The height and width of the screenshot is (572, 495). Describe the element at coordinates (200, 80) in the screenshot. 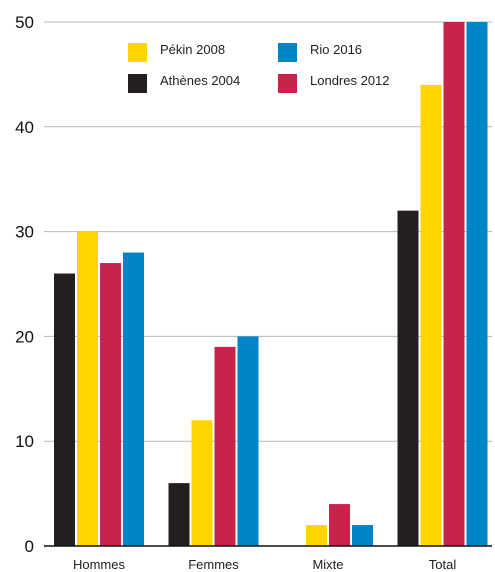

I see `legend-label: Athènes 2004` at that location.